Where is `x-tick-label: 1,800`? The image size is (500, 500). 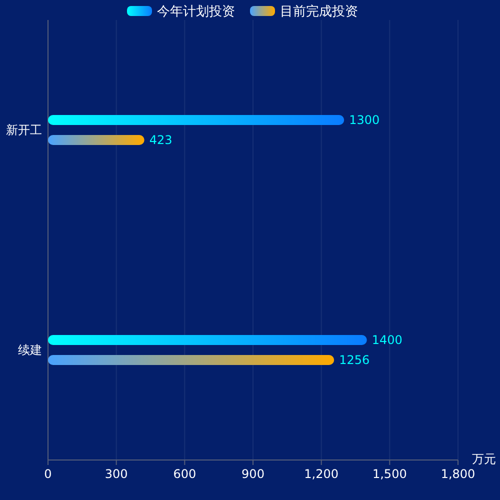
x-tick-label: 1,800 is located at coordinates (458, 474).